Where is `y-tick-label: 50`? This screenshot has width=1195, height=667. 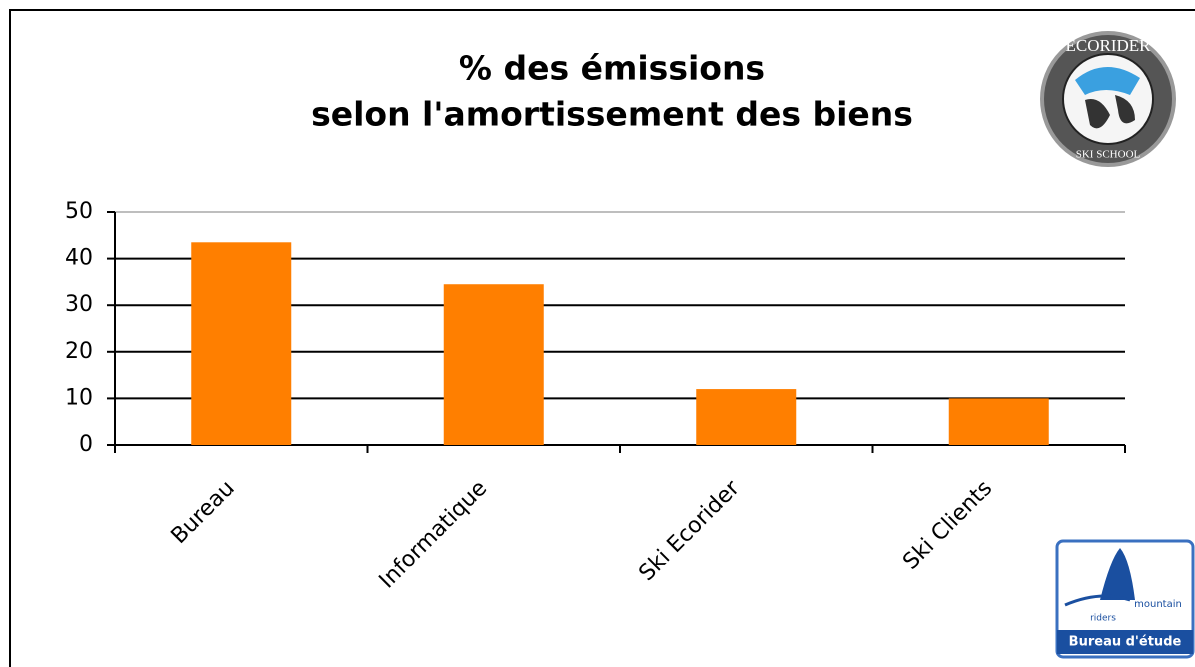 y-tick-label: 50 is located at coordinates (79, 211).